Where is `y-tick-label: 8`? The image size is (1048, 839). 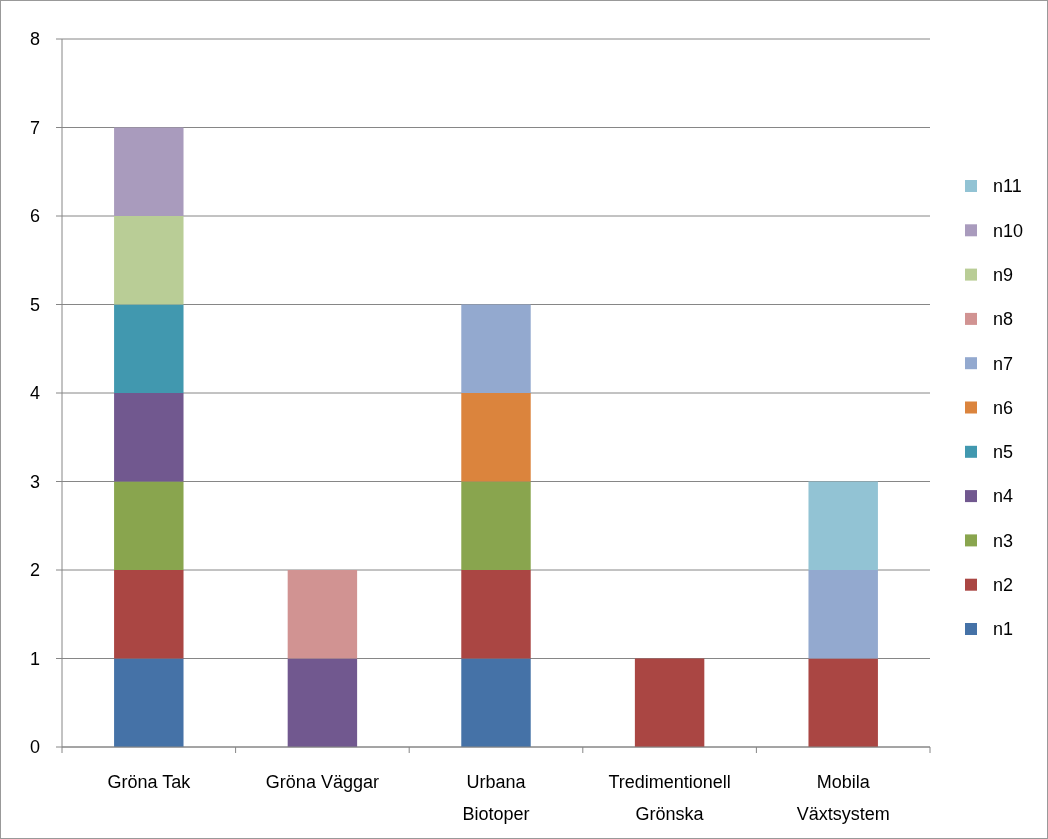 y-tick-label: 8 is located at coordinates (34, 39).